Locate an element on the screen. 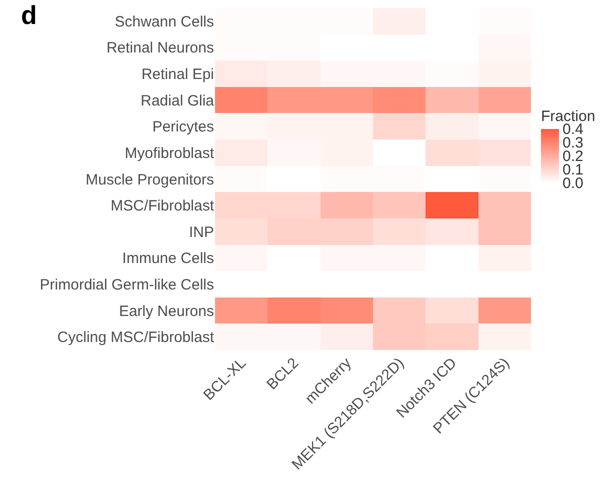 This screenshot has height=480, width=613. y-tick-label: Schwann Cells is located at coordinates (164, 21).